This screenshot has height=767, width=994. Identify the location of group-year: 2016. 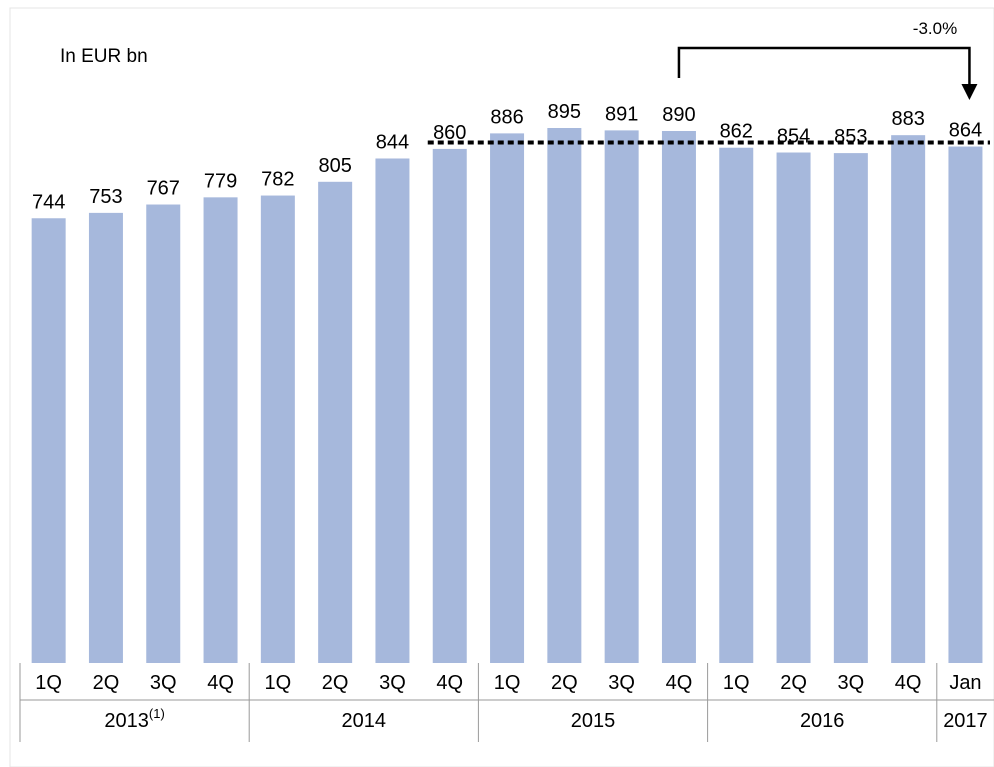
(822, 721).